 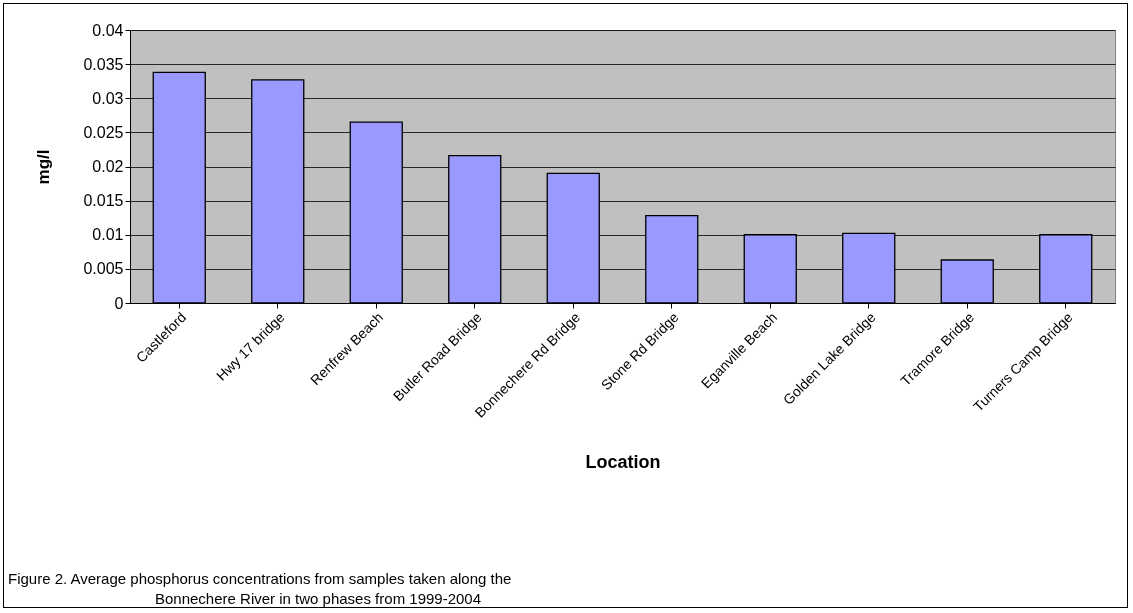 What do you see at coordinates (108, 235) in the screenshot?
I see `y-tick-label: 0.01` at bounding box center [108, 235].